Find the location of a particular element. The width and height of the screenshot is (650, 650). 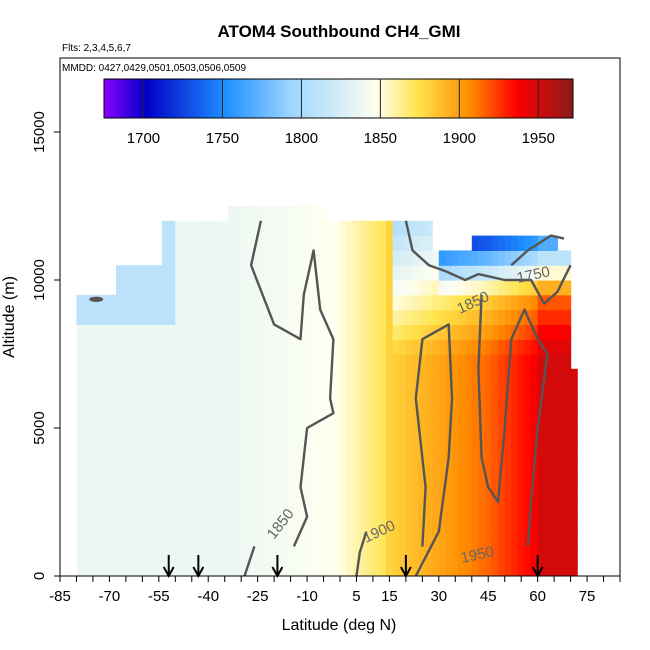

x-tick-label: 5 is located at coordinates (356, 596).